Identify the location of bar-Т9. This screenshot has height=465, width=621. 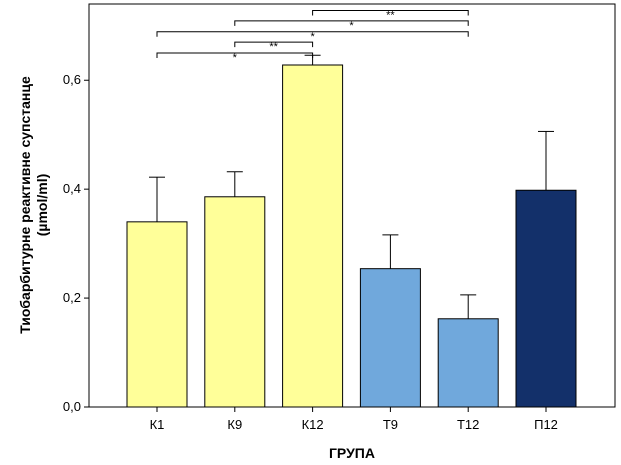
(390, 338).